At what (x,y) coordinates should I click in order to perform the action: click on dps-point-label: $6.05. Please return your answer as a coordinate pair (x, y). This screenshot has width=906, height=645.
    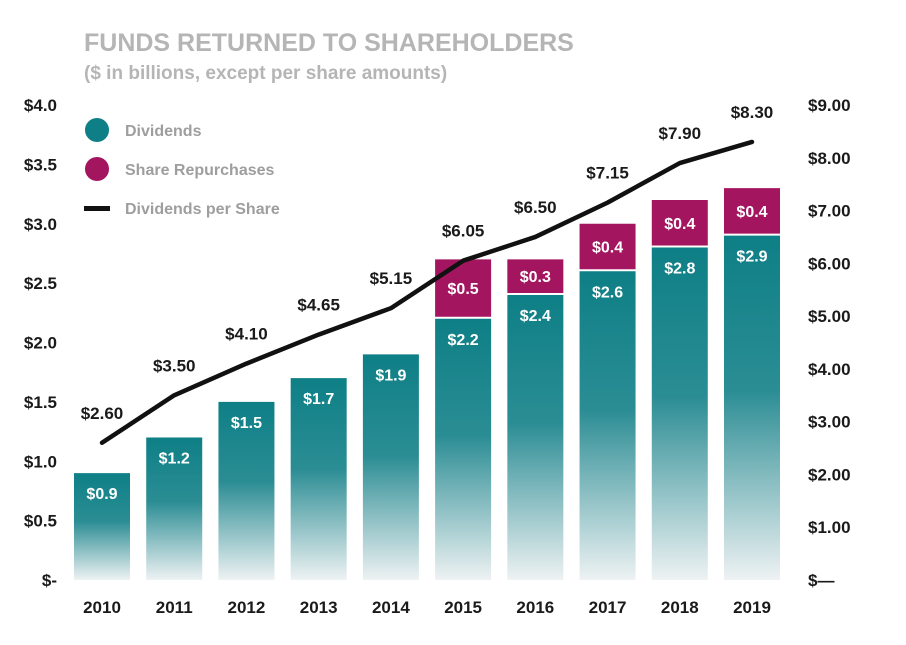
    Looking at the image, I should click on (463, 231).